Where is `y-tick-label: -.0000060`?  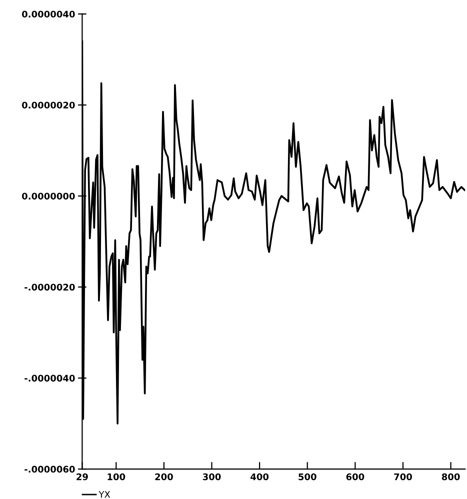
y-tick-label: -.0000060 is located at coordinates (49, 469).